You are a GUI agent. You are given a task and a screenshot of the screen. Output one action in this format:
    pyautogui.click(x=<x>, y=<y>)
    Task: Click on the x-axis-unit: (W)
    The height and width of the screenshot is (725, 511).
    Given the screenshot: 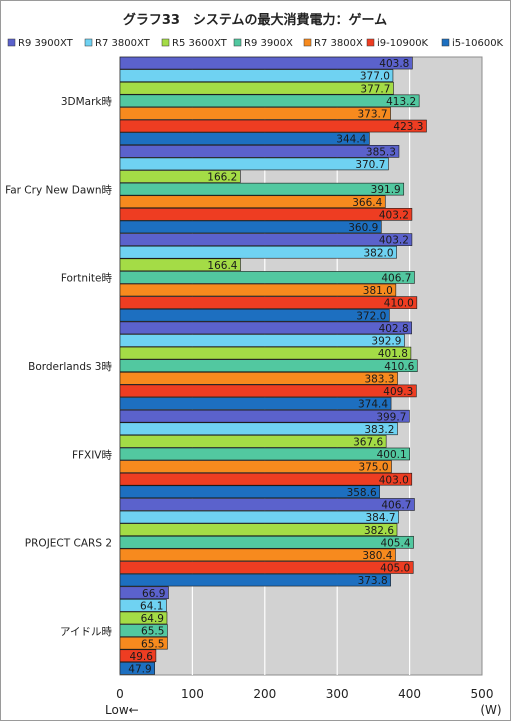 What is the action you would take?
    pyautogui.click(x=490, y=710)
    